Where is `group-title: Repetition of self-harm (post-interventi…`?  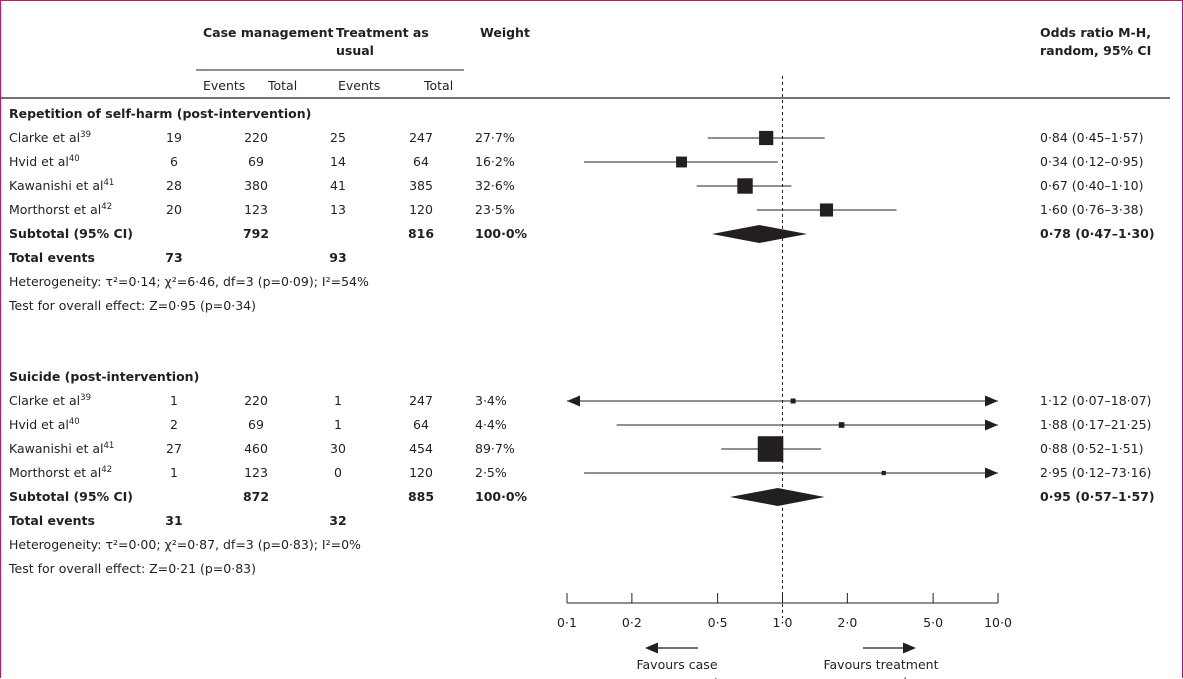 group-title: Repetition of self-harm (post-interventi… is located at coordinates (160, 113).